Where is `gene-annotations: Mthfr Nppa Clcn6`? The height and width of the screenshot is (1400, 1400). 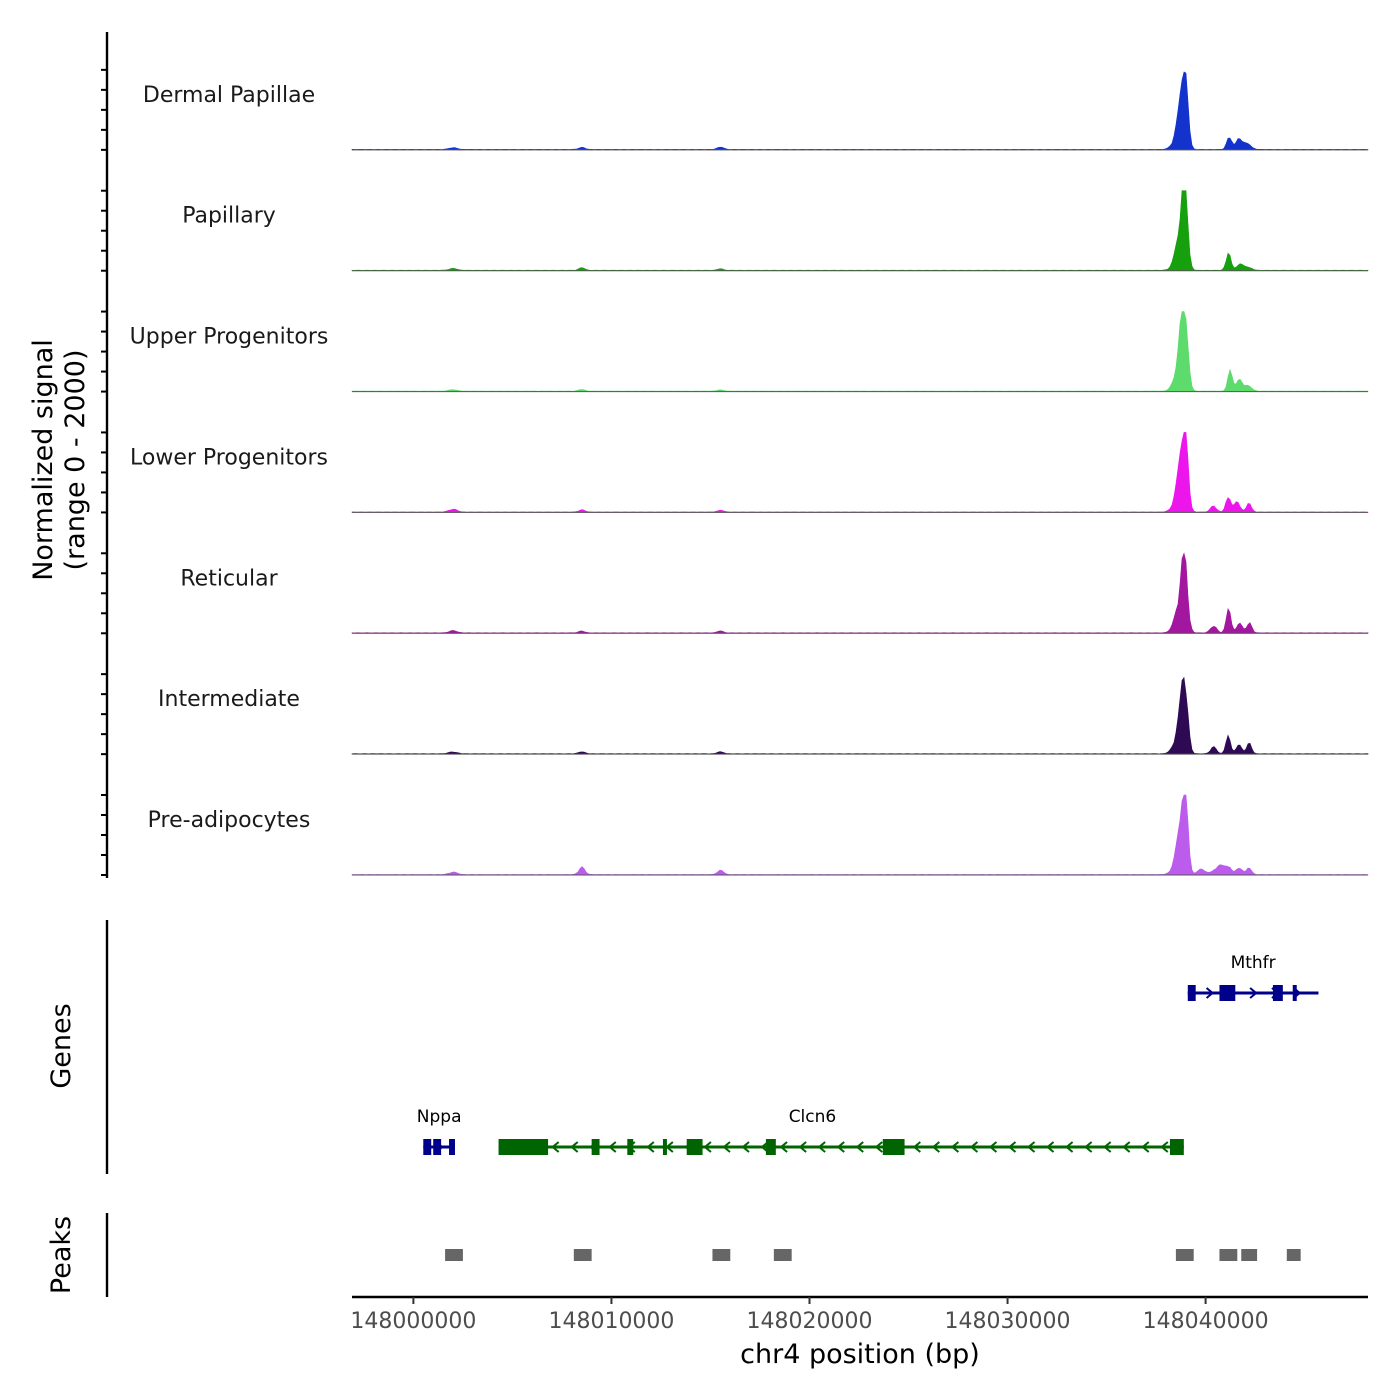 gene-annotations: Mthfr Nppa Clcn6 is located at coordinates (868, 1054).